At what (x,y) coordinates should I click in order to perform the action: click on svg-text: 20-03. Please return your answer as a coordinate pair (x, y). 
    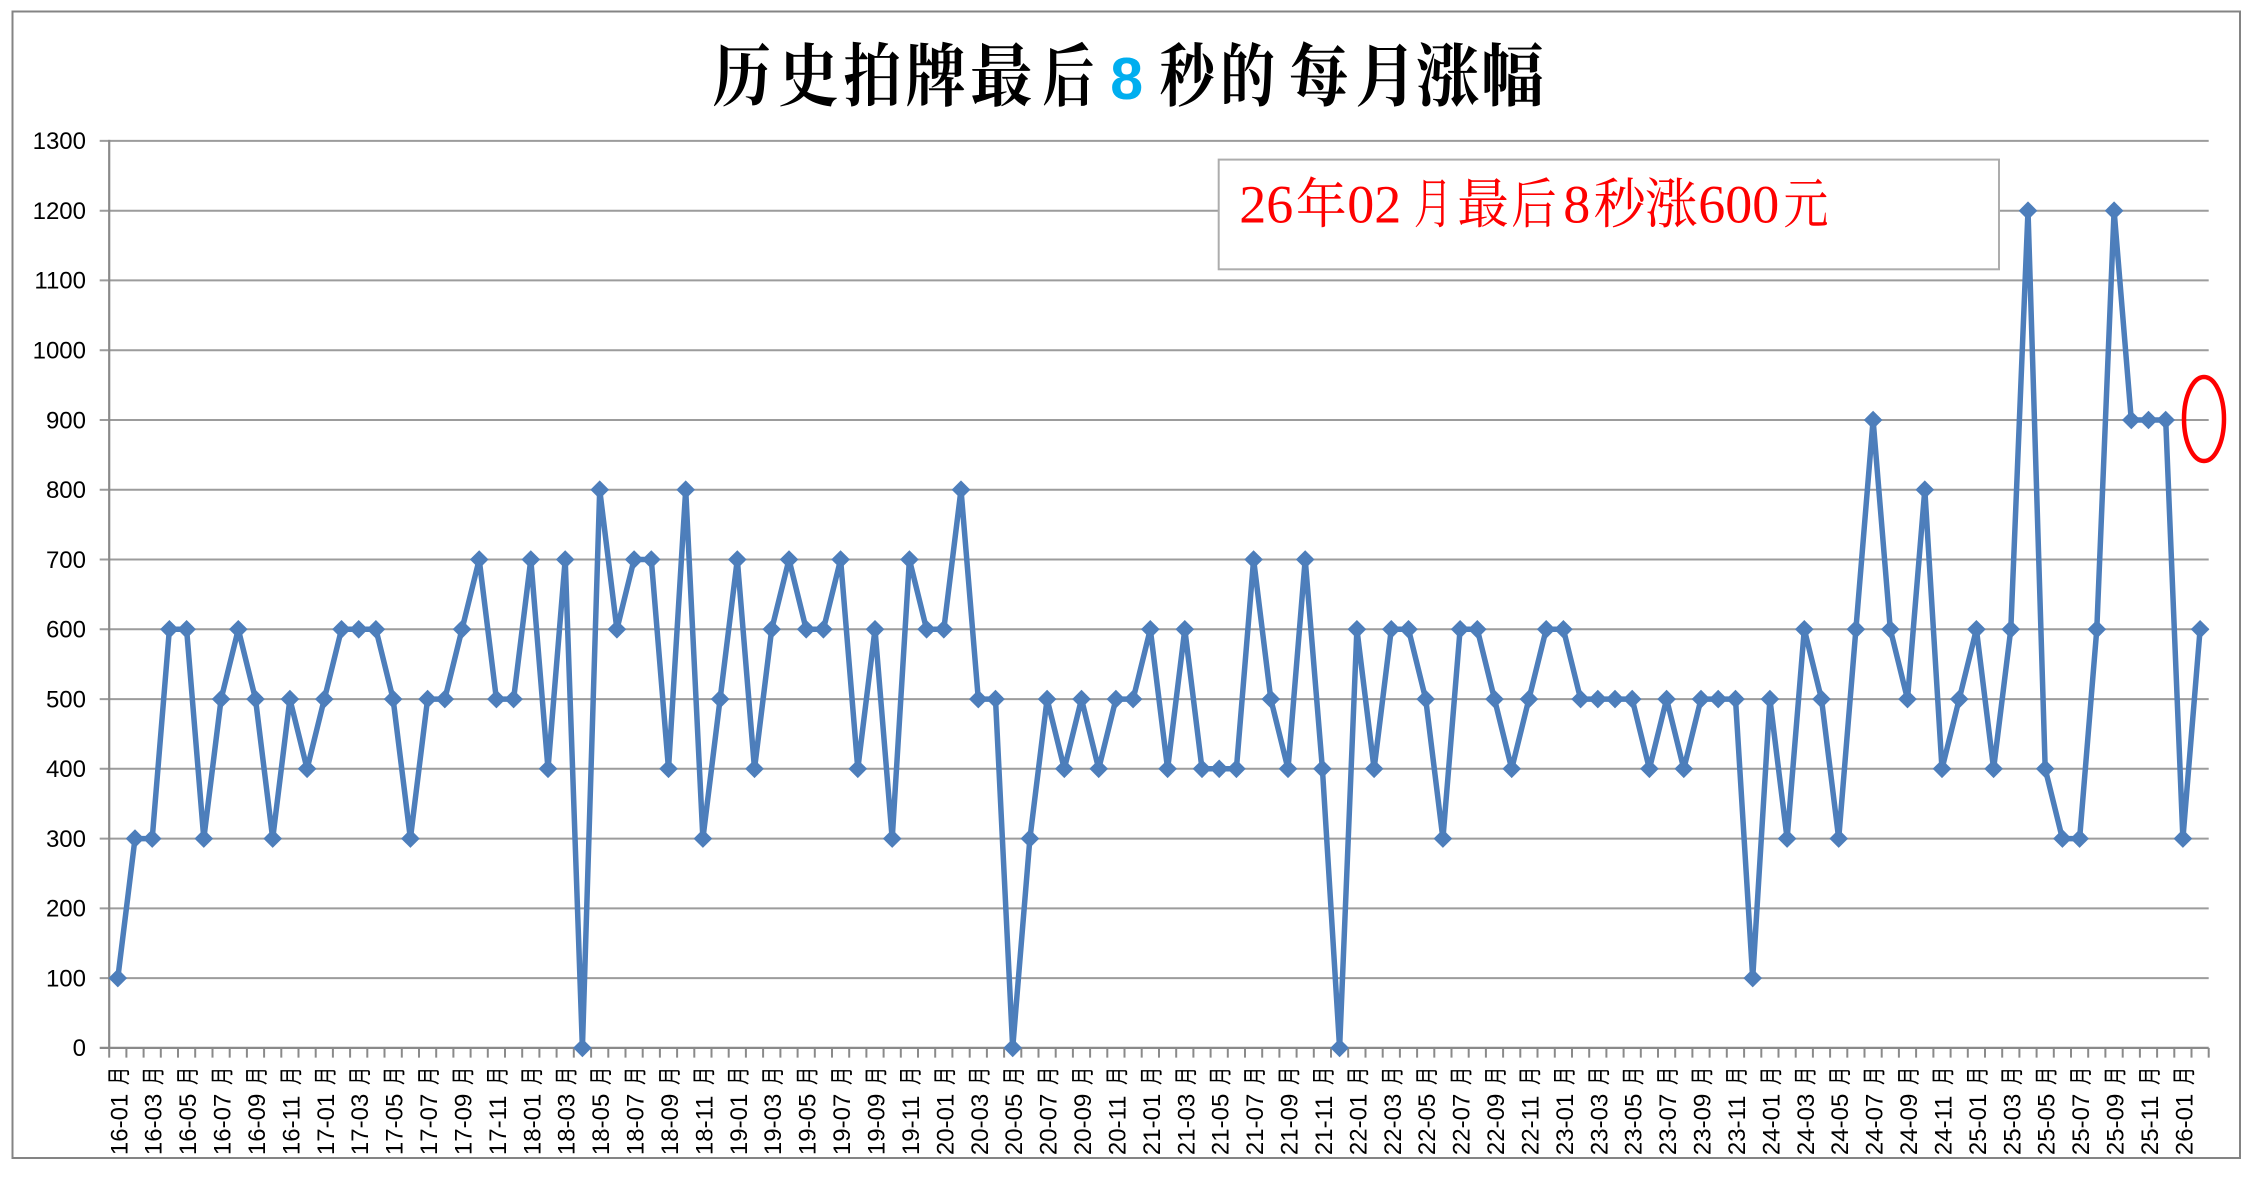
    Looking at the image, I should click on (980, 1124).